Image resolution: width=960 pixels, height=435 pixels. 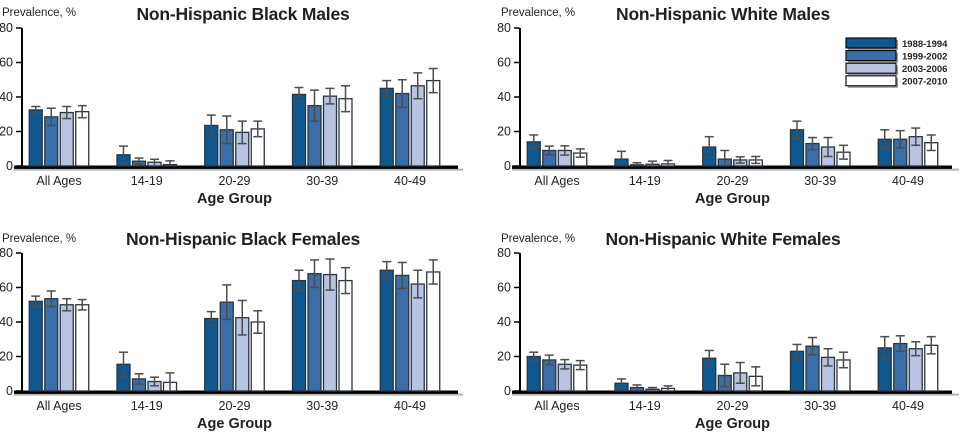 I want to click on panel-title: Non-Hispanic White Males, so click(x=723, y=14).